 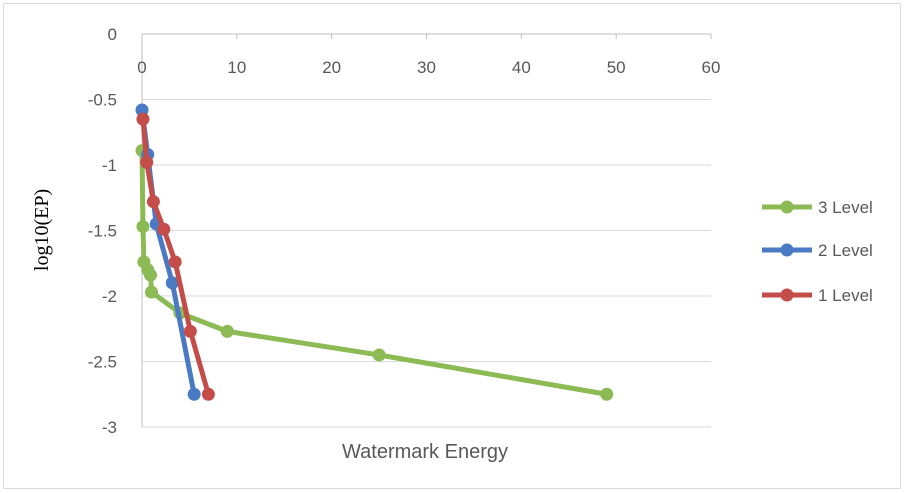 I want to click on series-1-level, so click(x=175, y=256).